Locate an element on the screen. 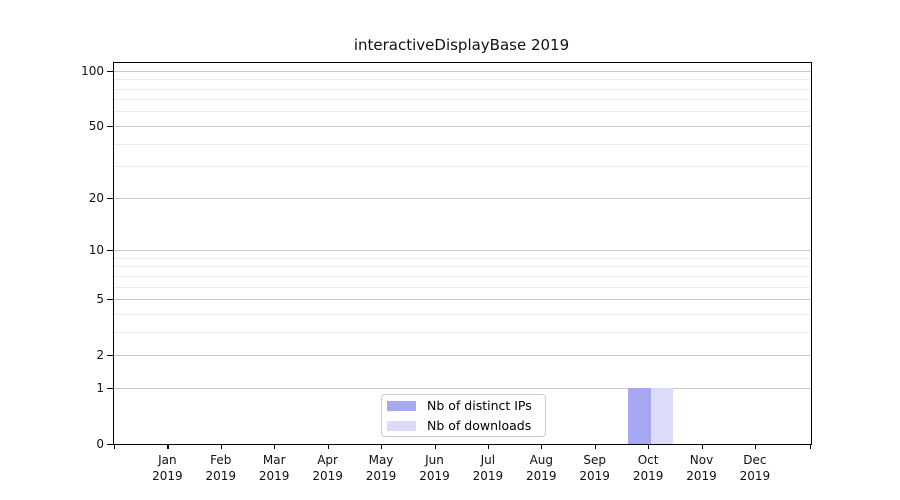  x-tick-label-month: May is located at coordinates (381, 460).